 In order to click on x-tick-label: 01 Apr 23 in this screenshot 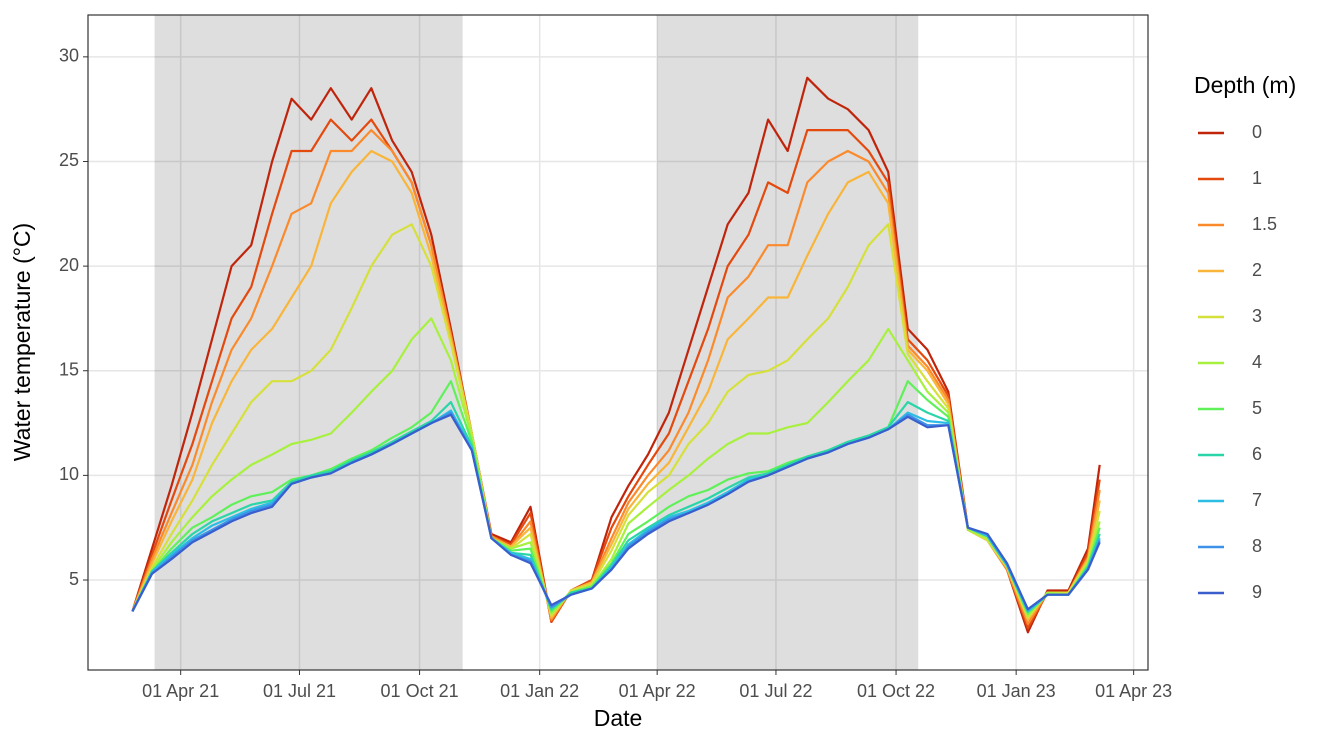, I will do `click(1133, 691)`.